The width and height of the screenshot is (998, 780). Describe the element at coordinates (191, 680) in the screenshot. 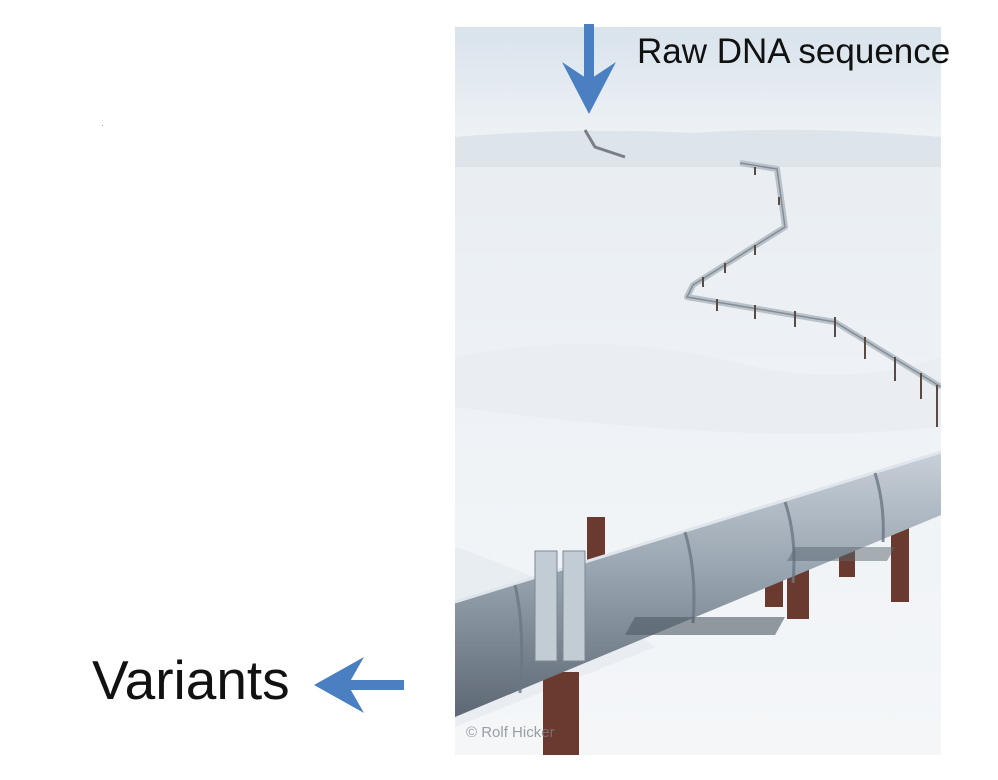

I see `output-label: Variants` at that location.